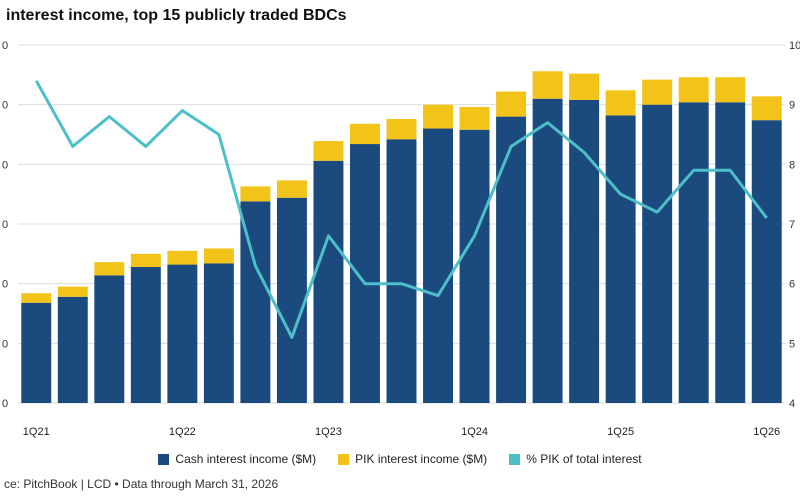 This screenshot has height=500, width=800. I want to click on right-axis-tick-label: 10, so click(794, 46).